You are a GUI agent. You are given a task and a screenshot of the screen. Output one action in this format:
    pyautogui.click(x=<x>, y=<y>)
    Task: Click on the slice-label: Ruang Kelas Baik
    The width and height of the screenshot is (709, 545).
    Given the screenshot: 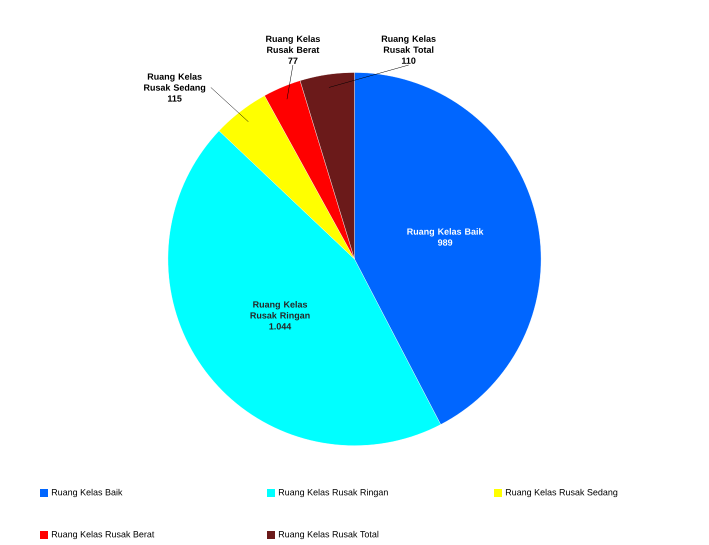 What is the action you would take?
    pyautogui.click(x=445, y=232)
    